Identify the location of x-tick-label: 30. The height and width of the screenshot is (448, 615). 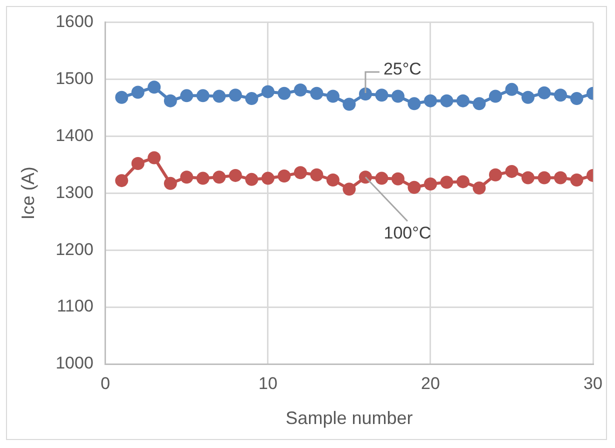
(593, 383).